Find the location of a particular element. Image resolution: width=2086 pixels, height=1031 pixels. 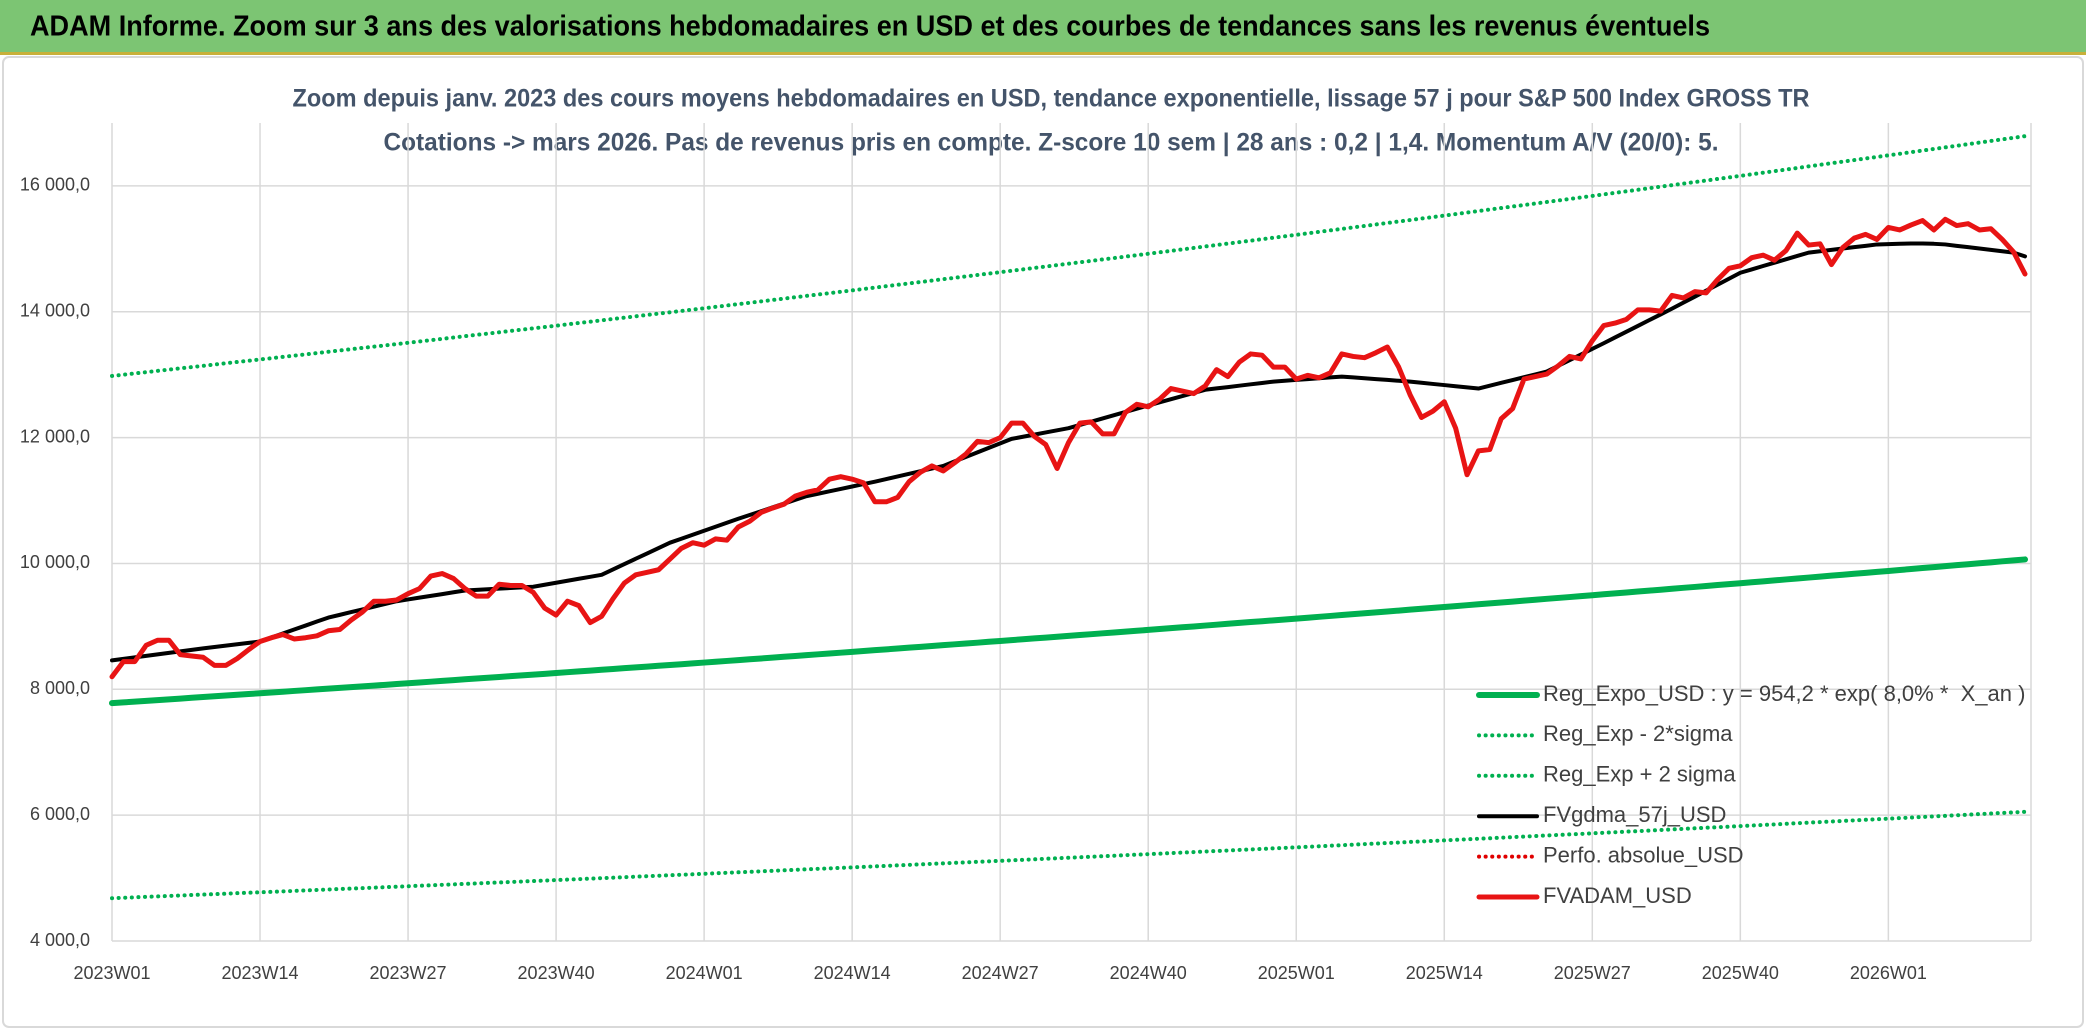

legend-label: Perfo. absolue_USD is located at coordinates (1643, 854).